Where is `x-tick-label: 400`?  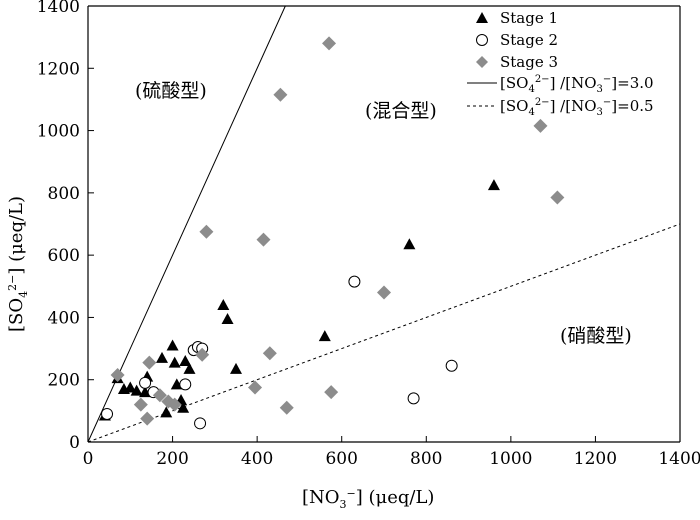 x-tick-label: 400 is located at coordinates (257, 459).